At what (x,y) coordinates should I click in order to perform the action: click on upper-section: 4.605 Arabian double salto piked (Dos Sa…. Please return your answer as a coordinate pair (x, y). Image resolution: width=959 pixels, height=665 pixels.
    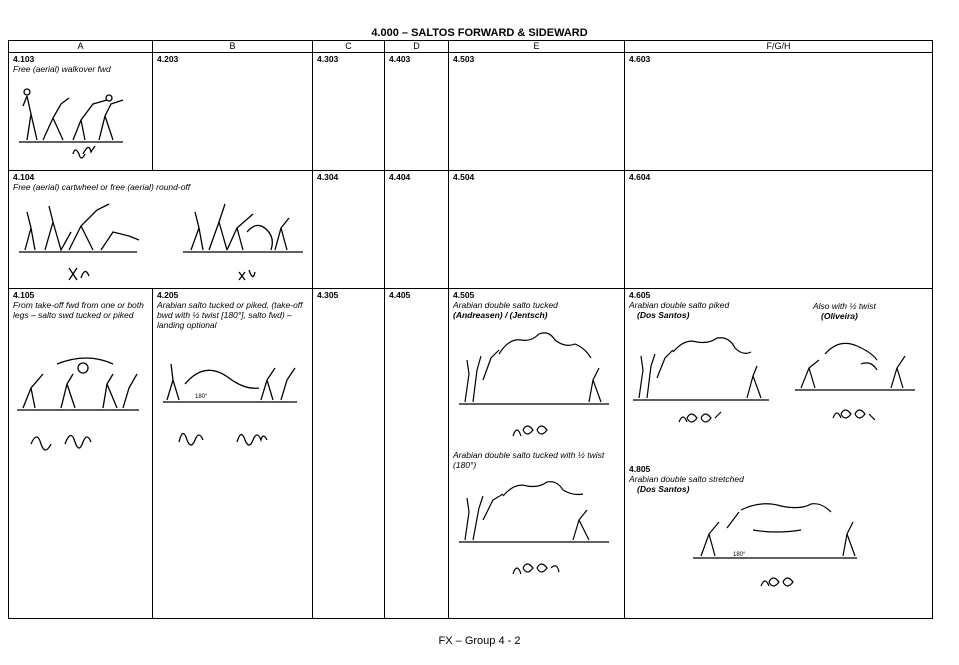
    Looking at the image, I should click on (778, 377).